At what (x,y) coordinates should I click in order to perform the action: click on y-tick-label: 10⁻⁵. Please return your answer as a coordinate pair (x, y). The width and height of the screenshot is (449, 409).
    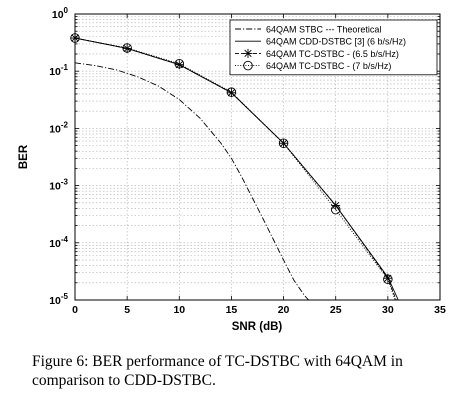
    Looking at the image, I should click on (58, 299).